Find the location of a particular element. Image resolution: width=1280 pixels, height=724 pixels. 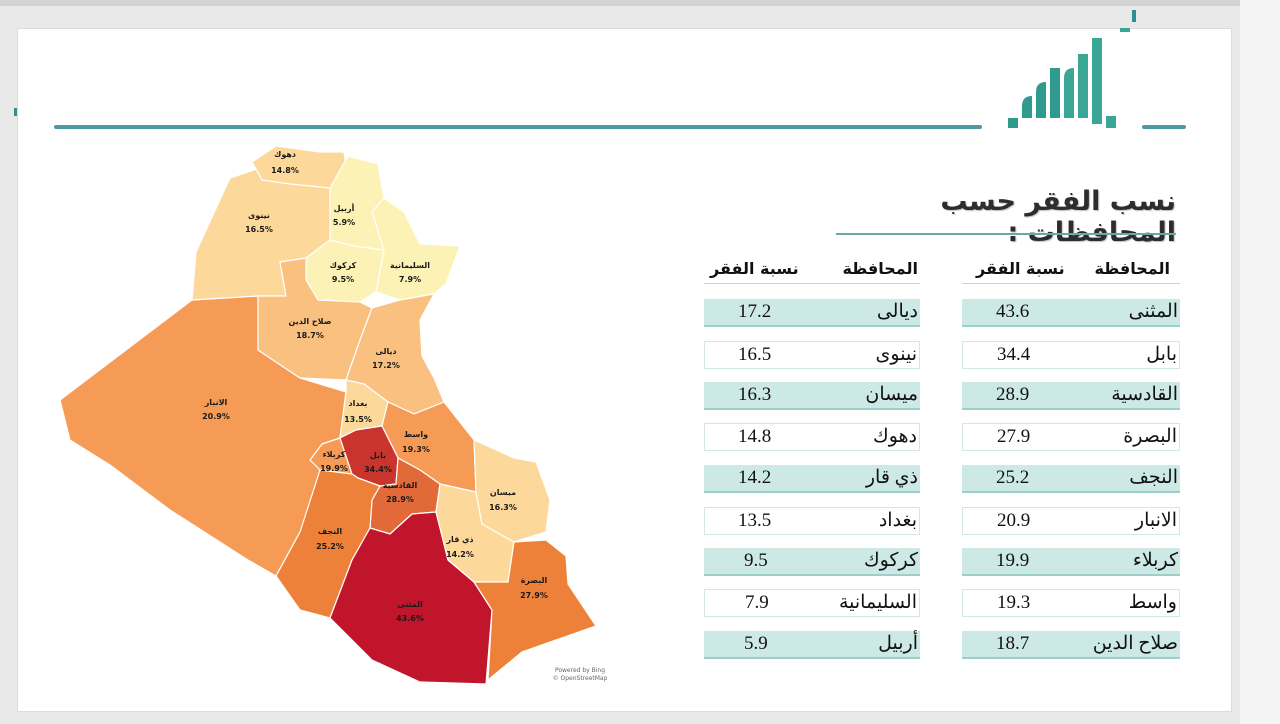

label-muthanna-value: 43.6% is located at coordinates (410, 618).